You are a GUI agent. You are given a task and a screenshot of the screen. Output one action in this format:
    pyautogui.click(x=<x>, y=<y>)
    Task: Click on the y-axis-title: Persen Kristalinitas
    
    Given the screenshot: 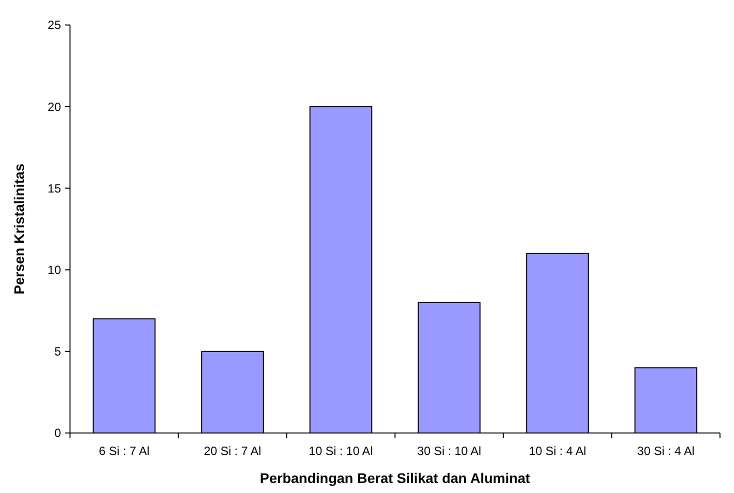 What is the action you would take?
    pyautogui.click(x=19, y=228)
    